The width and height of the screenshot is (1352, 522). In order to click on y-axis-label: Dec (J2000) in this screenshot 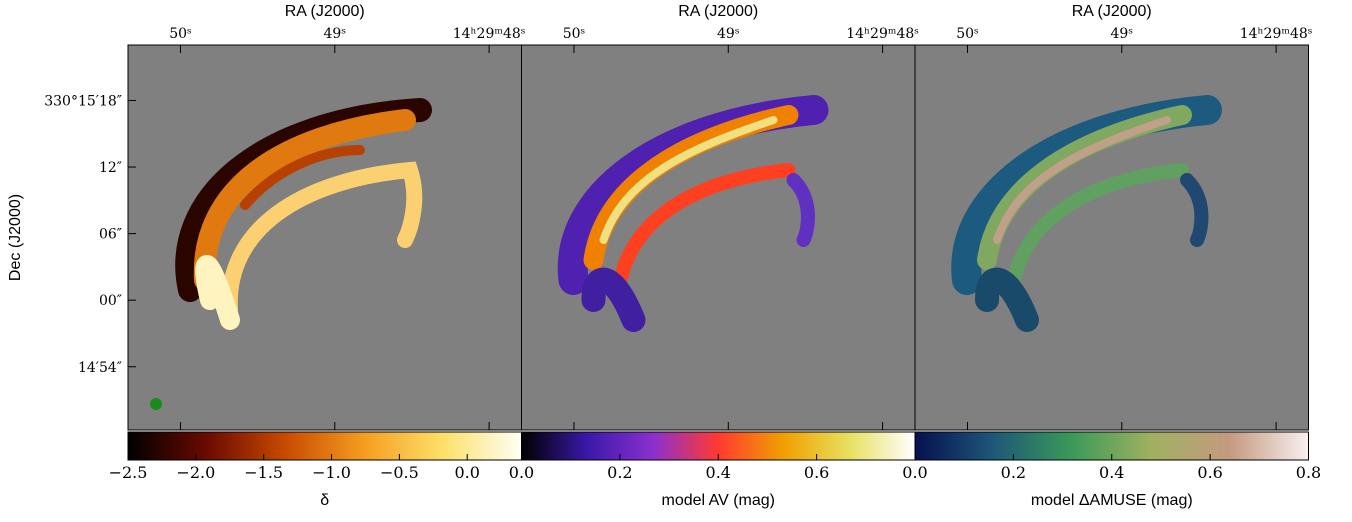, I will do `click(15, 237)`.